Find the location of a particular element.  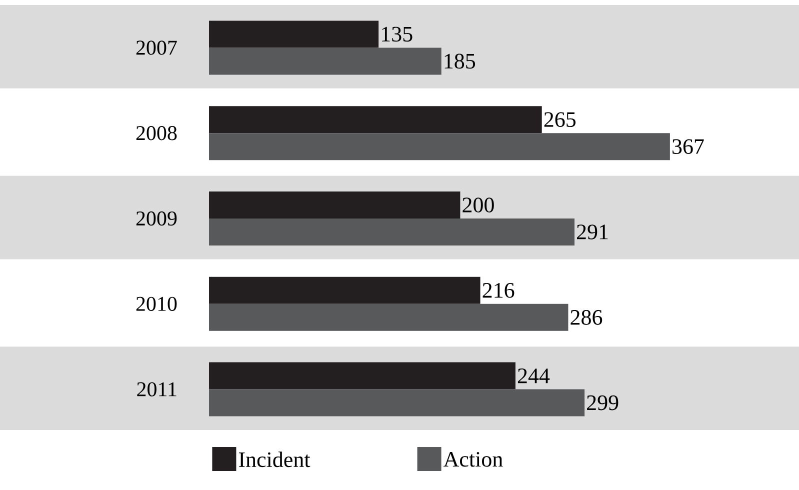

data-label: 244 is located at coordinates (534, 376).